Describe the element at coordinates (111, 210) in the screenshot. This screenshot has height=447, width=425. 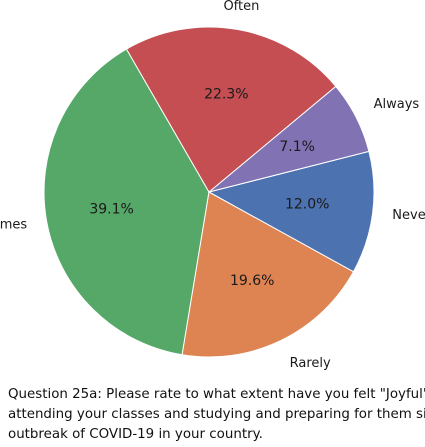
I see `percent-label-sometimes: 39.1%` at that location.